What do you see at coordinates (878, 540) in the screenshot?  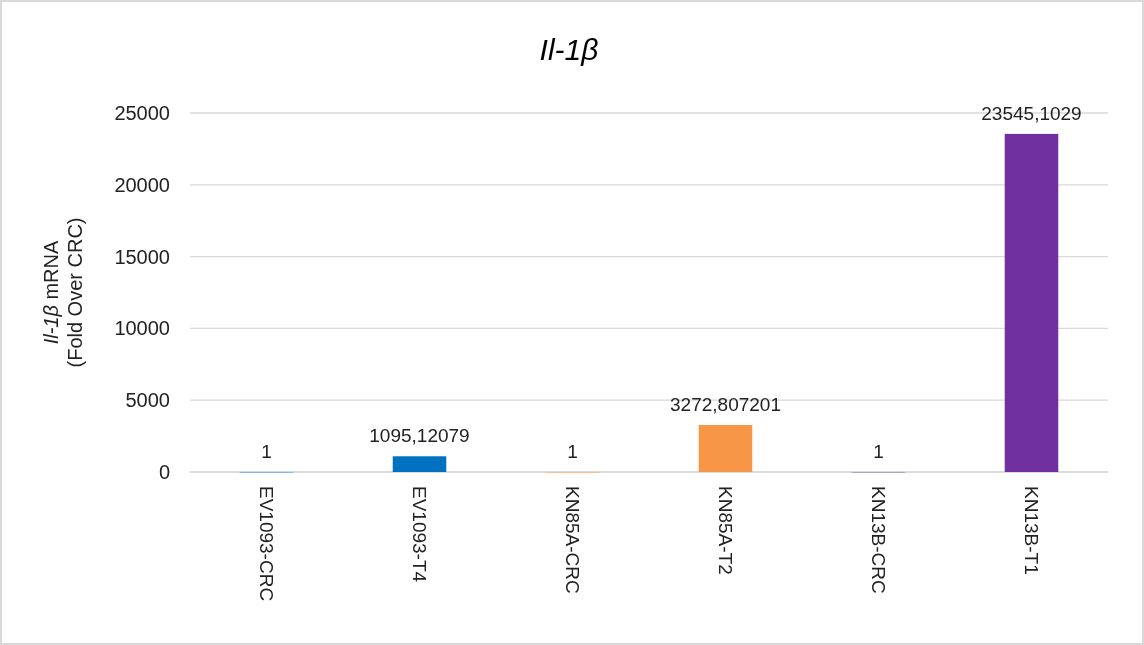 I see `x-tick-label: KN13B-CRC` at bounding box center [878, 540].